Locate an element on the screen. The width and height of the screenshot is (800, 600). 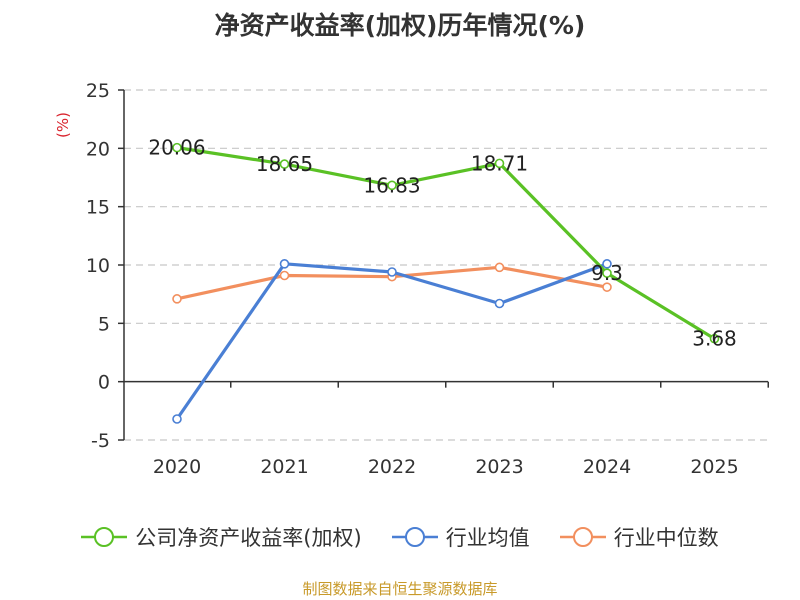
legend-label: 公司净资产收益率(加权) is located at coordinates (248, 538).